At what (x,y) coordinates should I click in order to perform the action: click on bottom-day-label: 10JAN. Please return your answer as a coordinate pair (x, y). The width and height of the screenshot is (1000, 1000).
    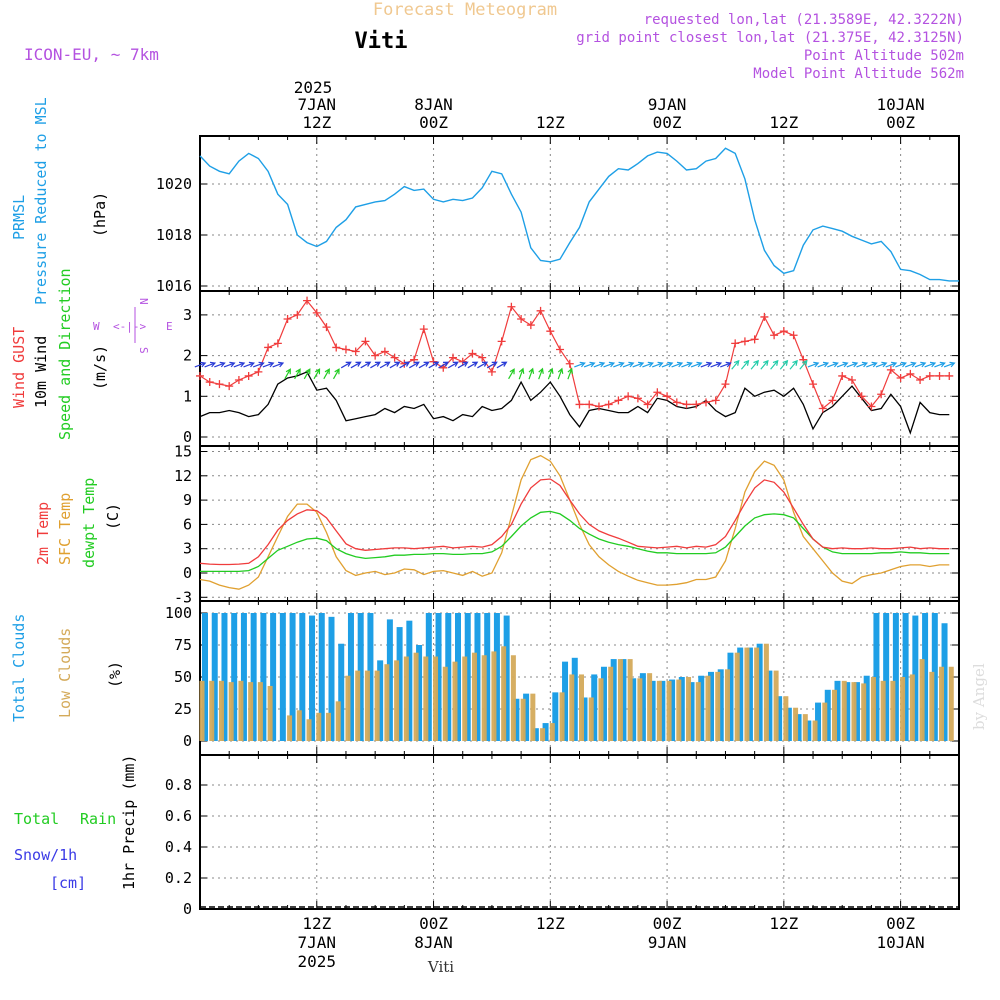
    Looking at the image, I should click on (901, 942).